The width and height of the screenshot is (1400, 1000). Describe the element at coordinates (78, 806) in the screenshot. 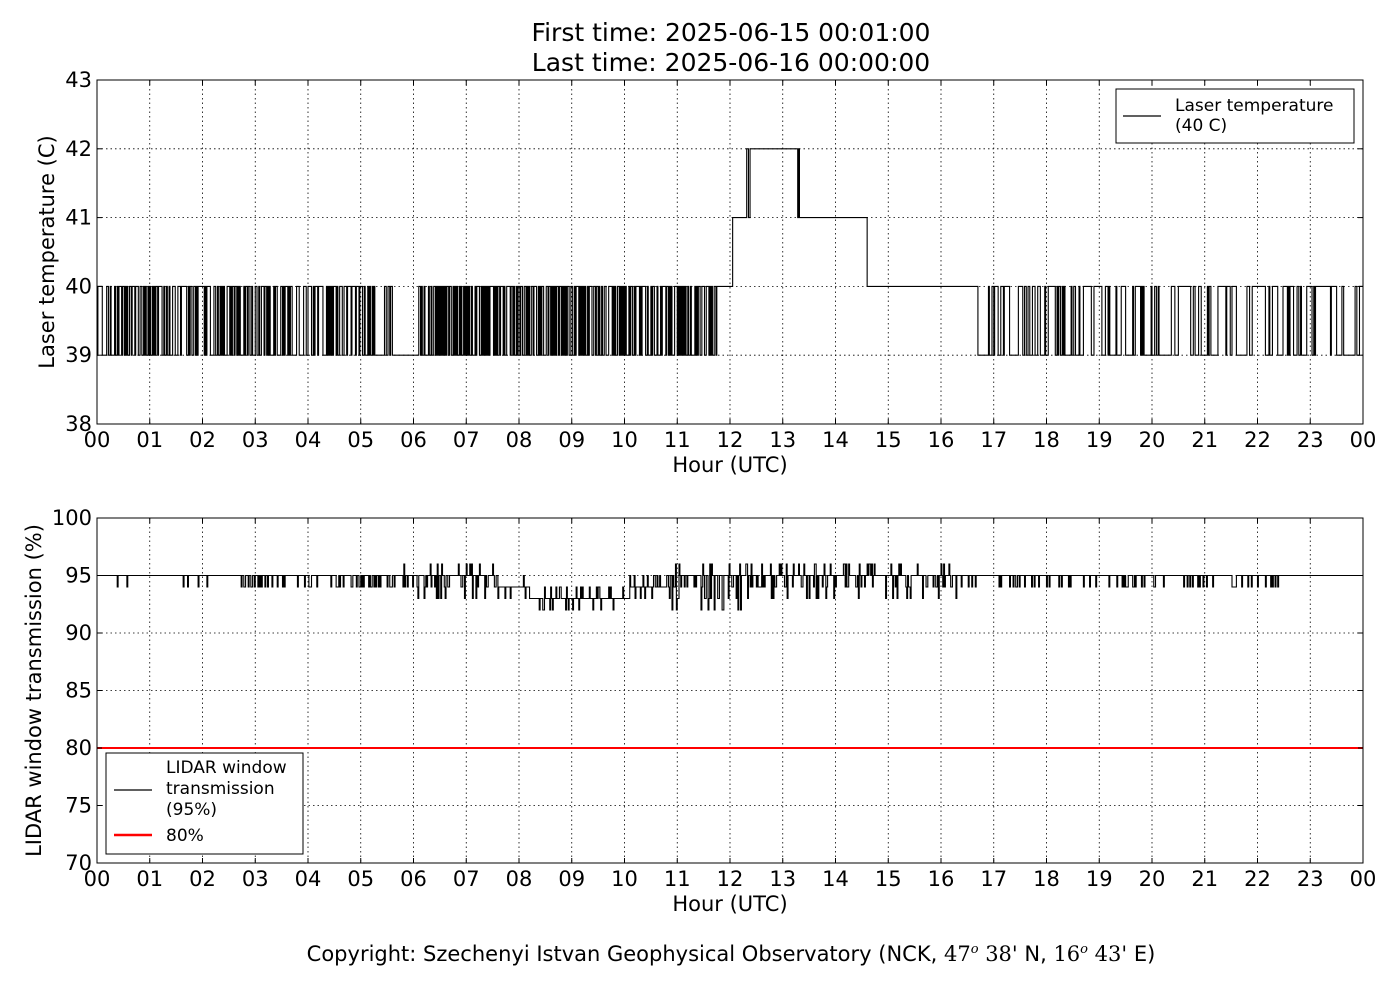

I see `y-tick-label: 75` at that location.